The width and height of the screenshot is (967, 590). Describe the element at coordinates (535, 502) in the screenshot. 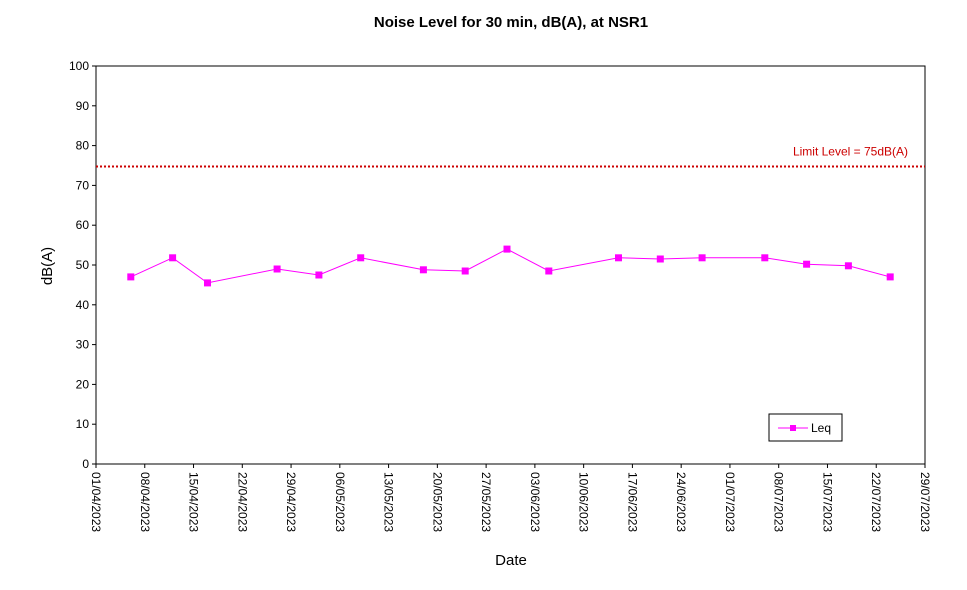

I see `x-tick-label: 03/06/2023` at that location.